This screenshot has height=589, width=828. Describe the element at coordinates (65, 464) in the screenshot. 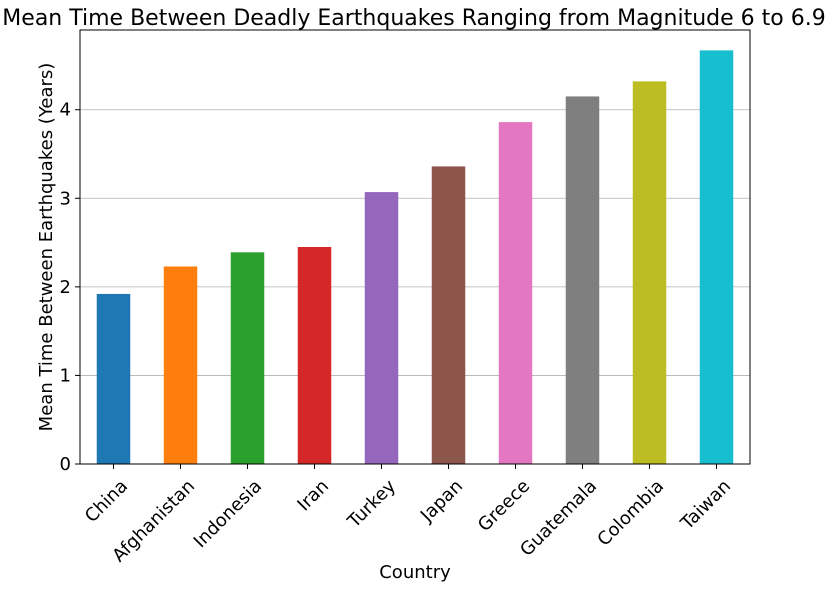

I see `y-tick-label-0: 0` at that location.